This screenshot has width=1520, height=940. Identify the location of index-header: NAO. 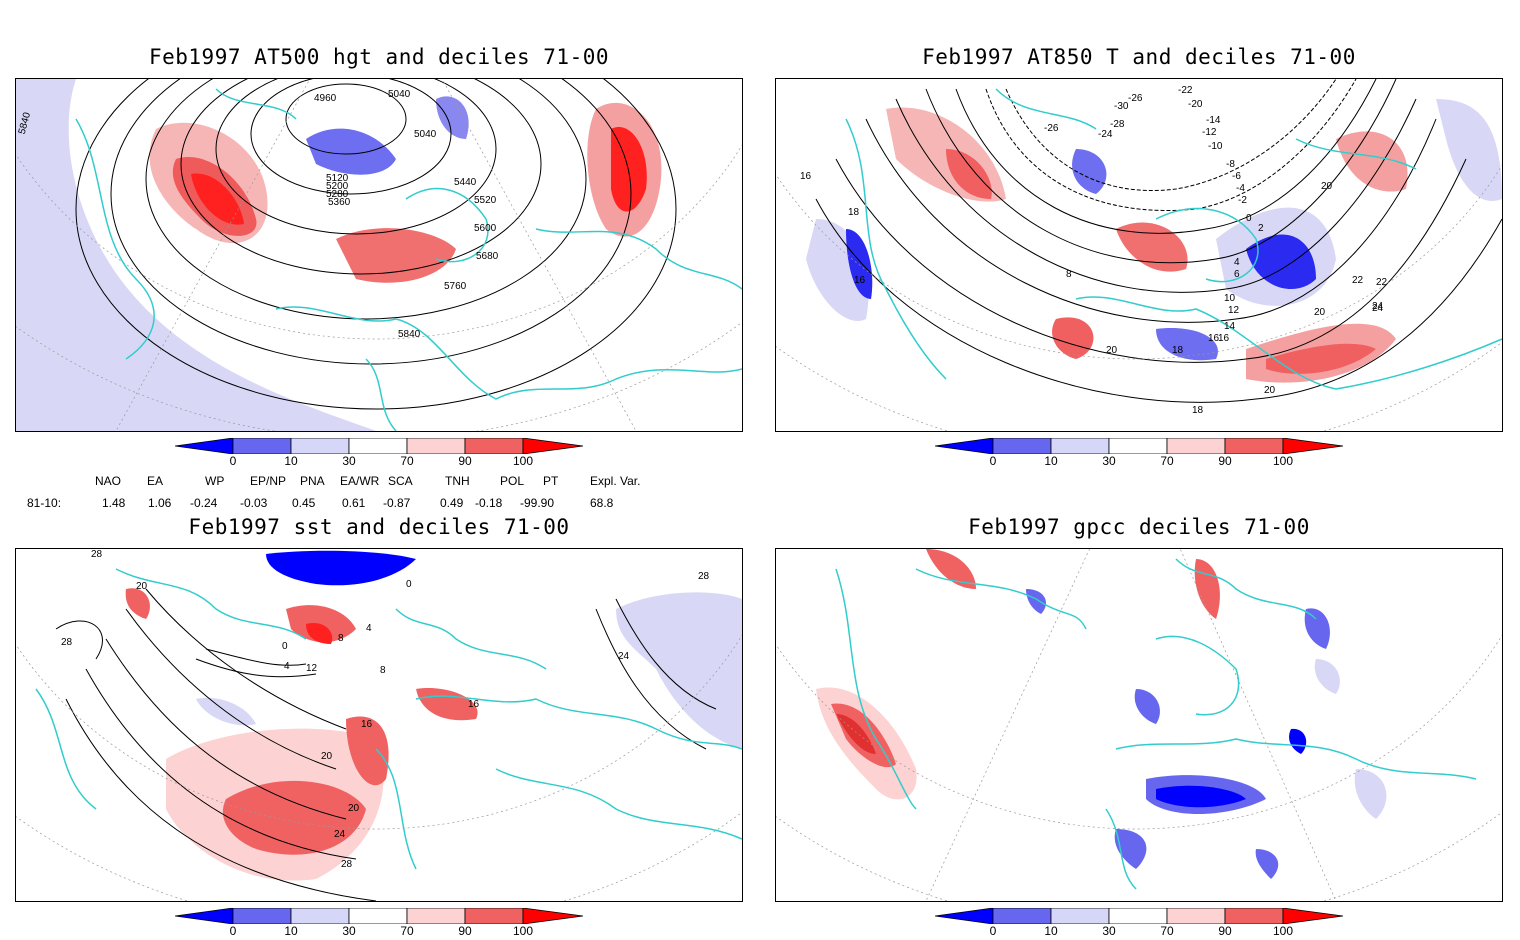
(108, 481).